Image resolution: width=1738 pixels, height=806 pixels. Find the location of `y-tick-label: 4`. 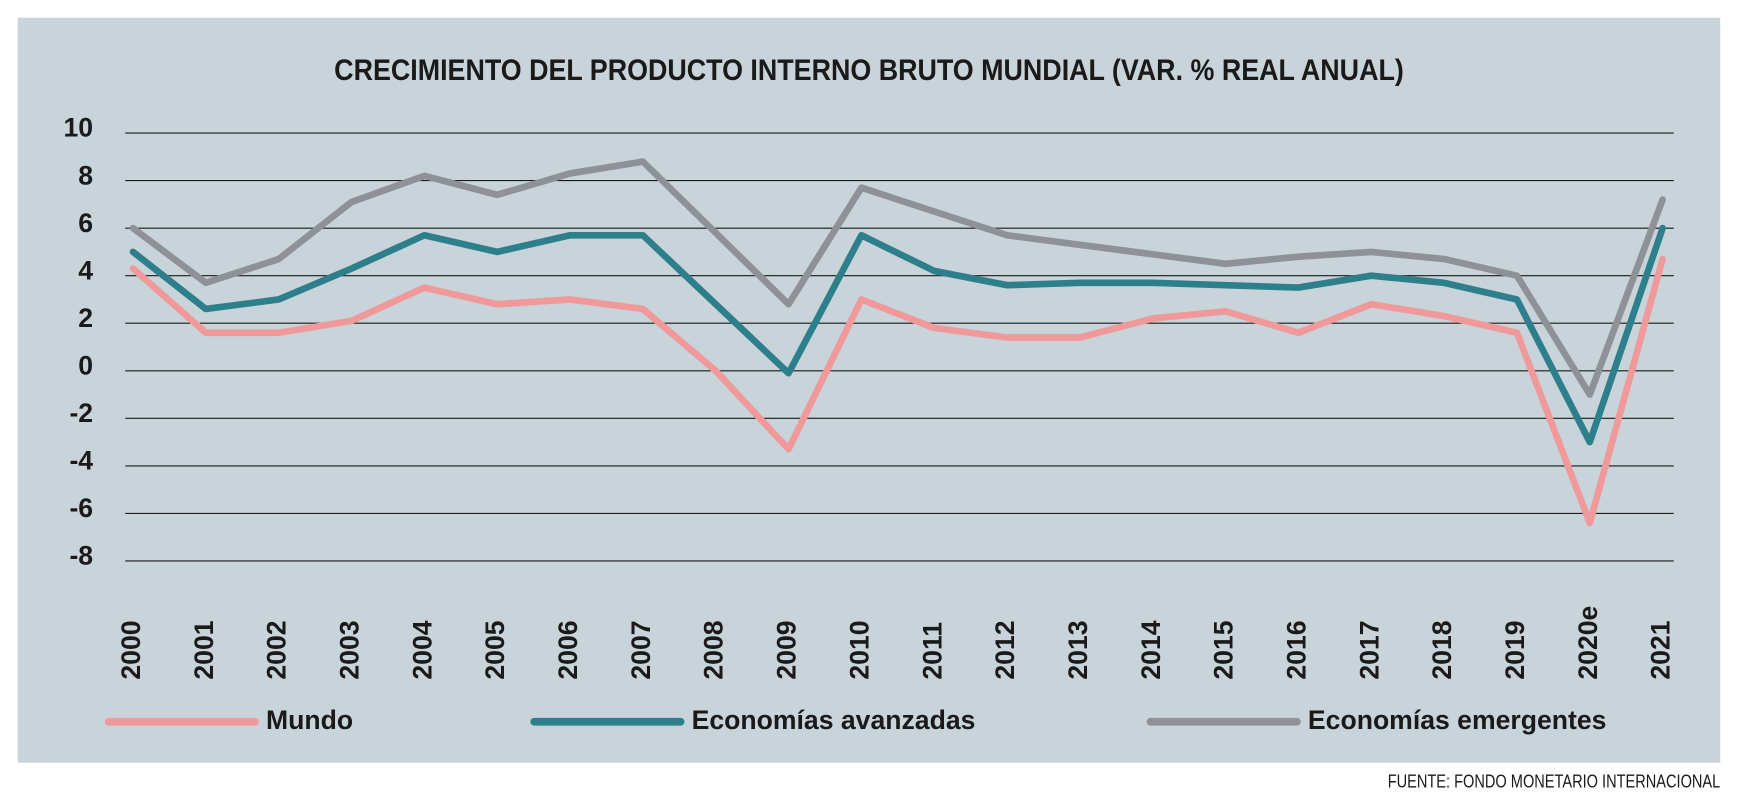

y-tick-label: 4 is located at coordinates (85, 270).